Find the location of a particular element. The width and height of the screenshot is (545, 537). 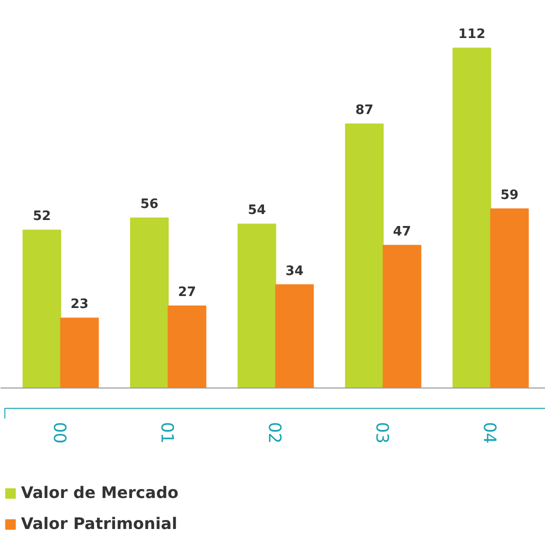

data-label: 34 is located at coordinates (294, 271).